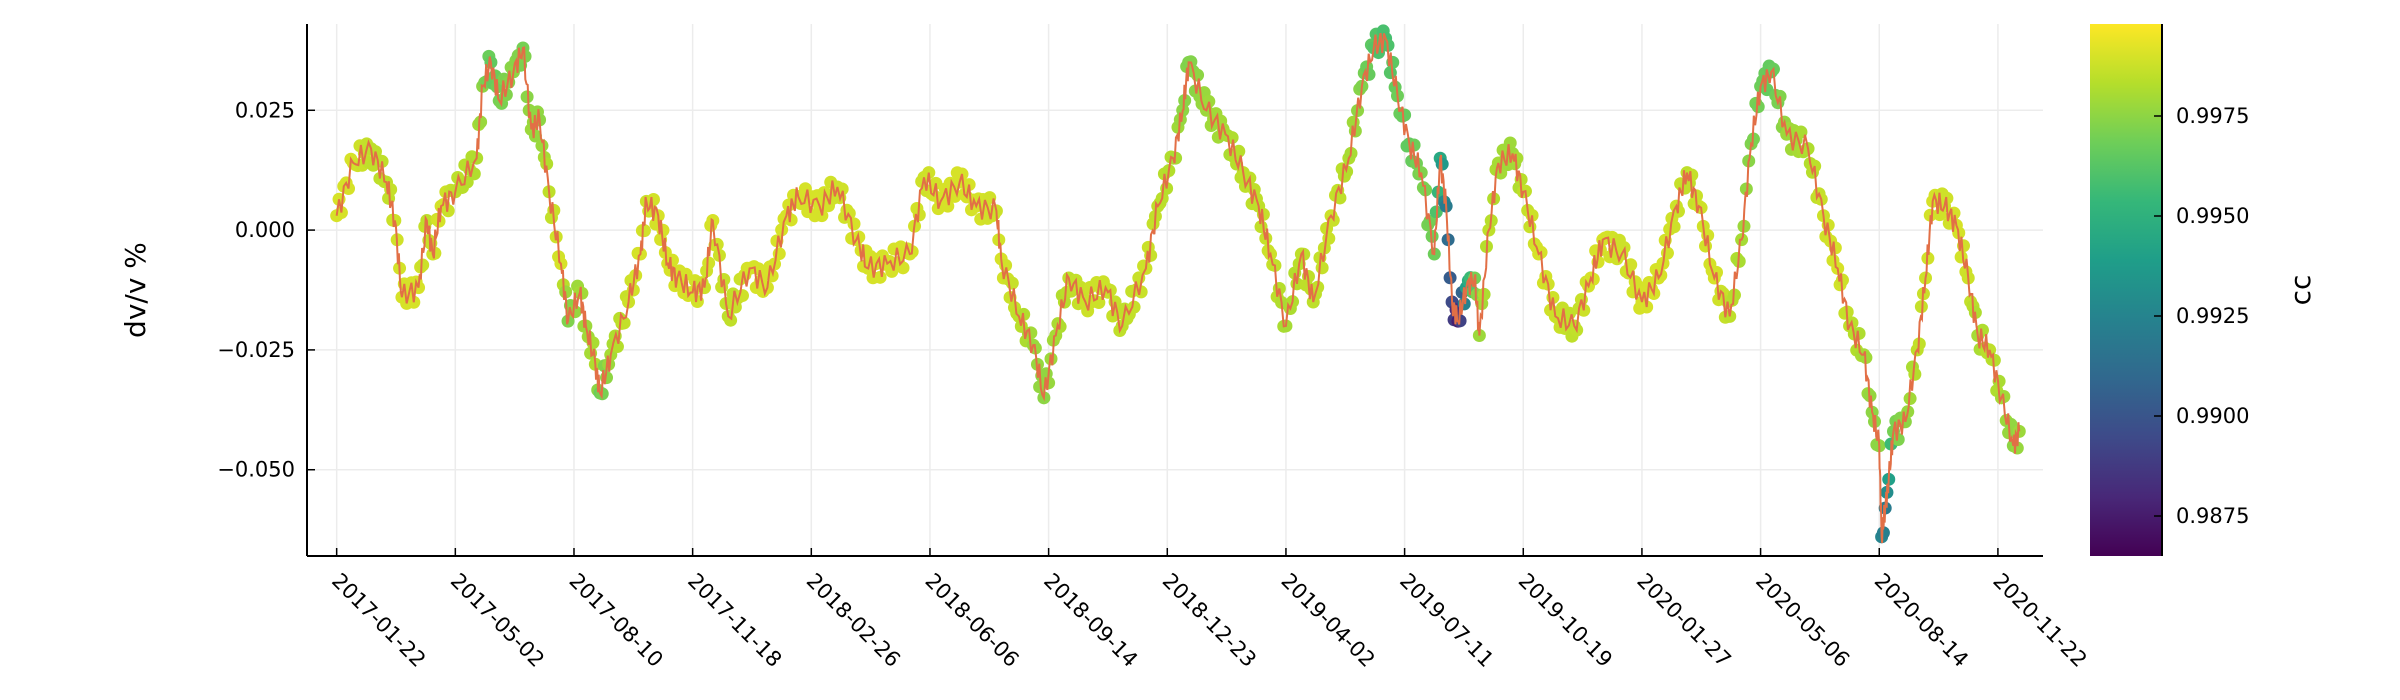 This screenshot has height=700, width=2400. What do you see at coordinates (2212, 316) in the screenshot?
I see `colorbar-tick-label: 0.9925` at bounding box center [2212, 316].